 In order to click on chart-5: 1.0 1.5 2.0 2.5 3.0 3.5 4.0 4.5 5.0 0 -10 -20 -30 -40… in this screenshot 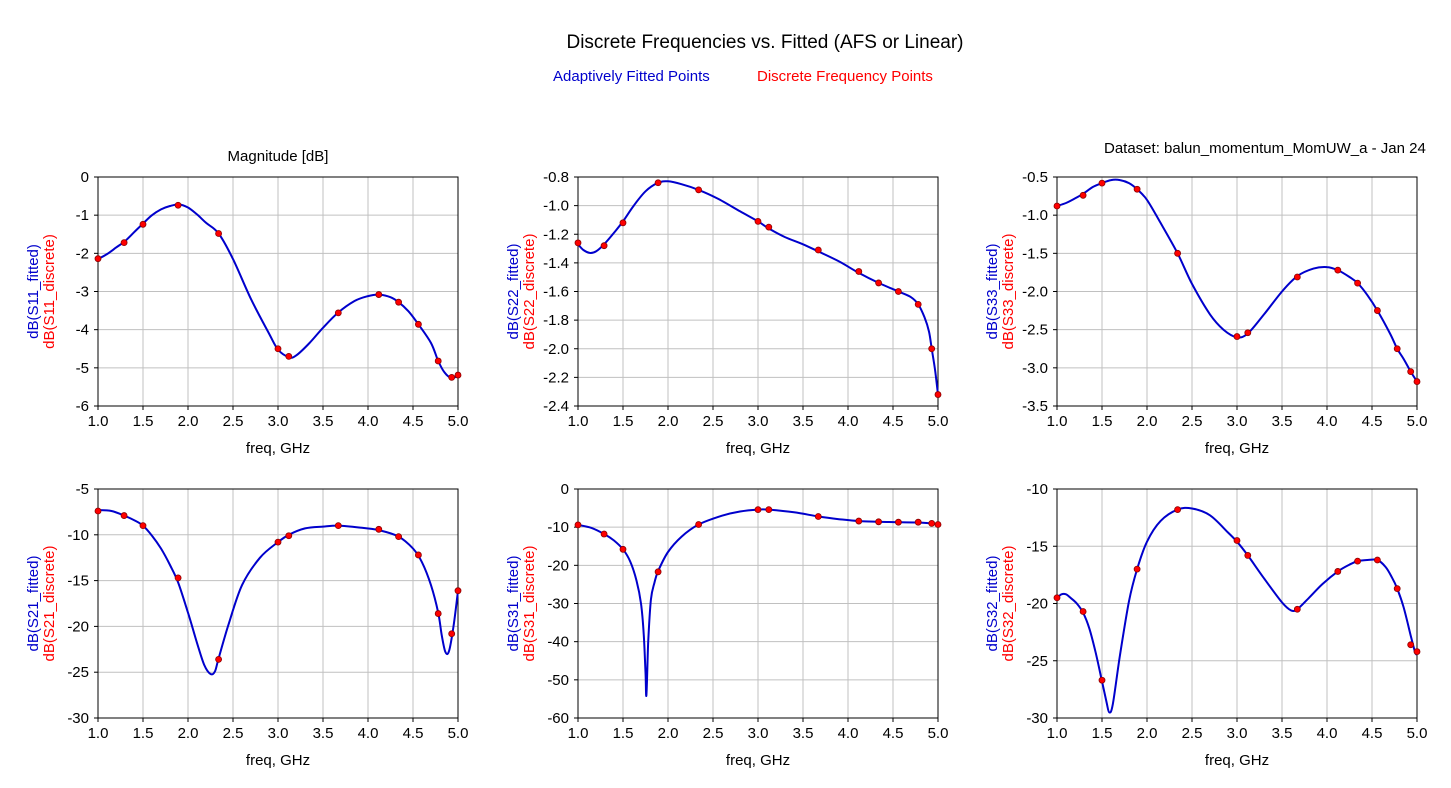, I will do `click(726, 625)`.